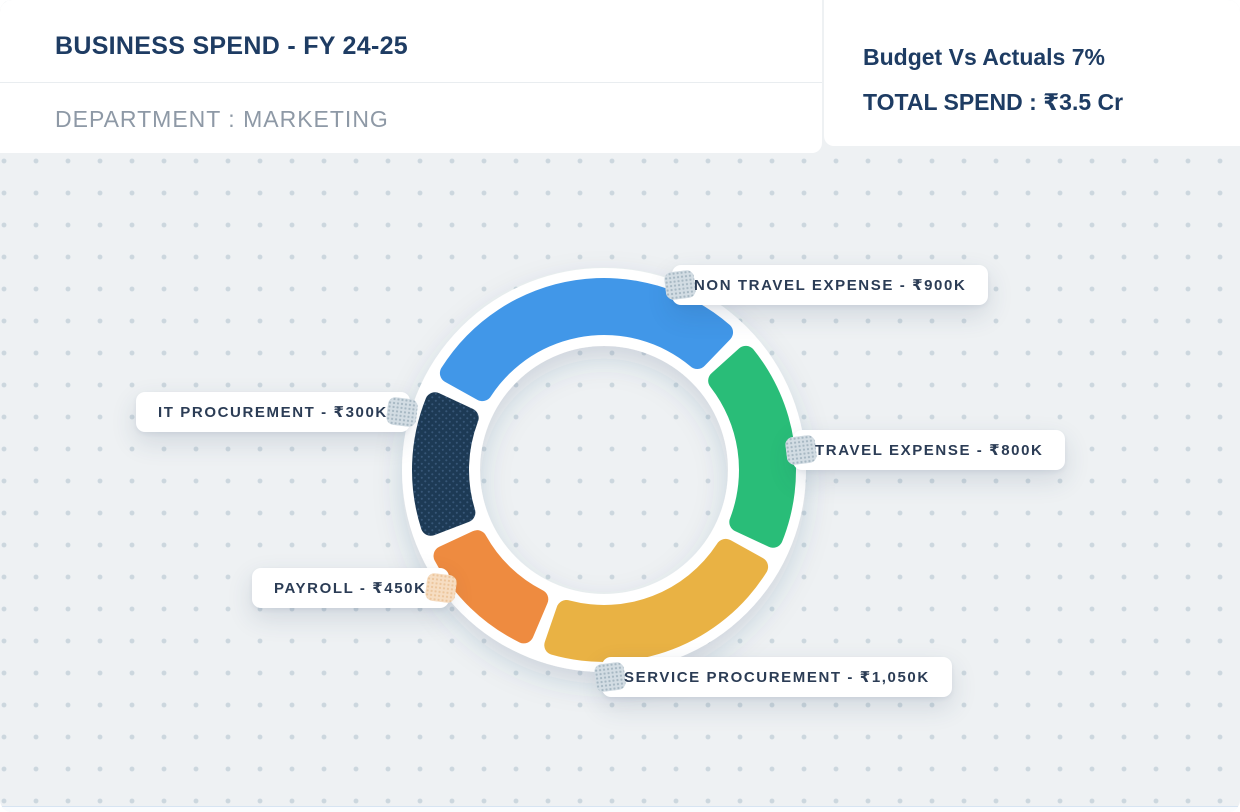 This screenshot has height=812, width=1240. I want to click on label-pill-service-procurement: SERVICE PROCUREMENT - ₹1,050K, so click(777, 677).